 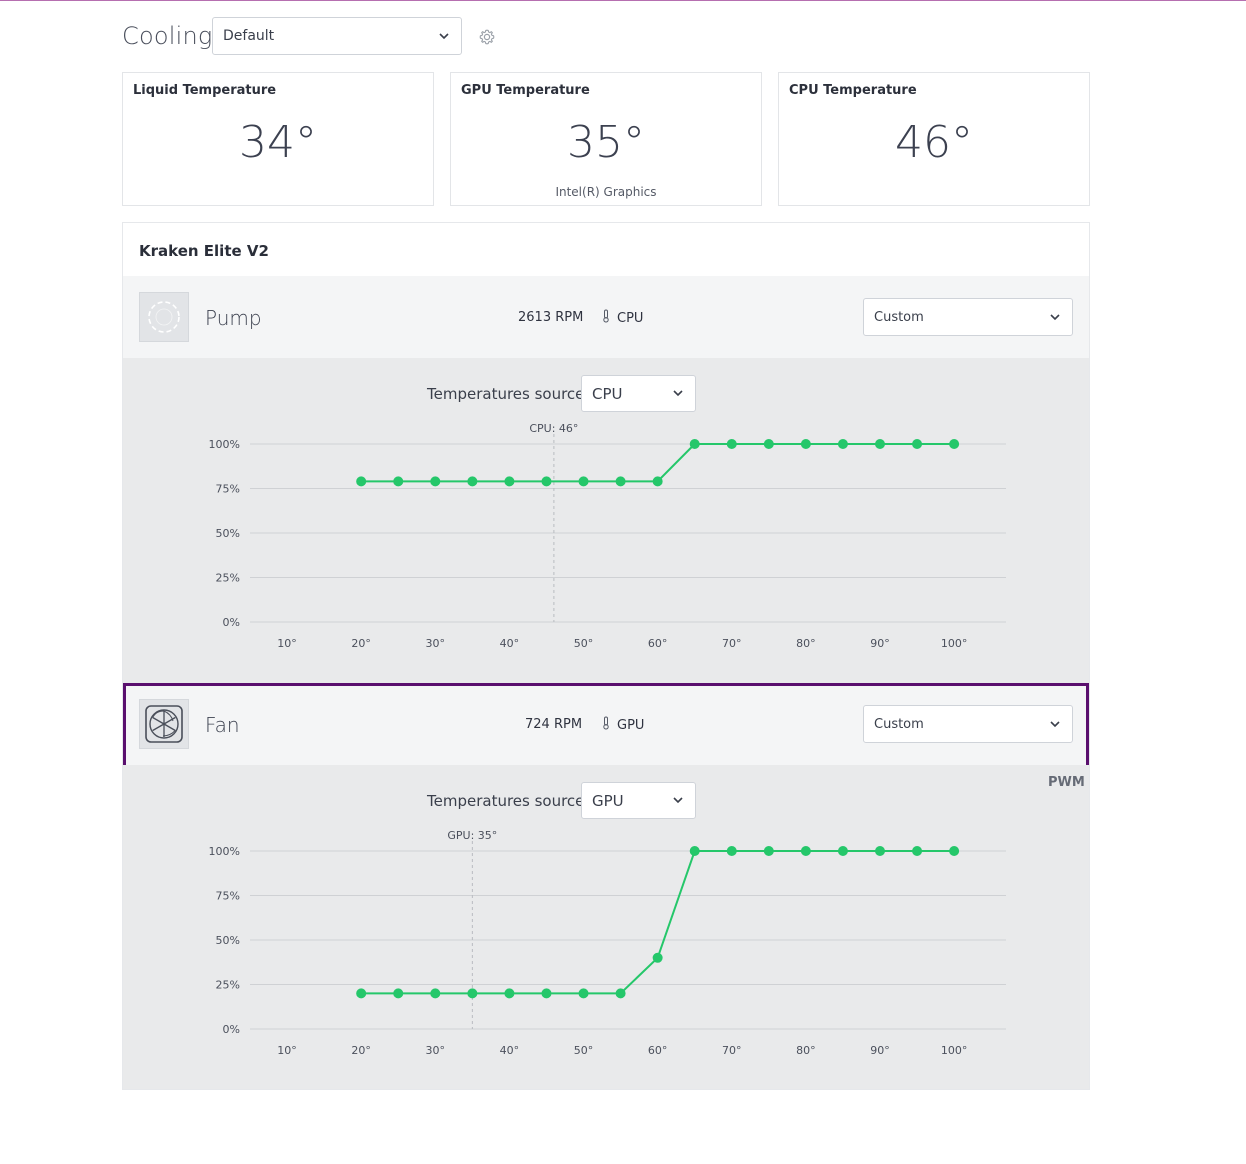 I want to click on y-tick-label: 25%, so click(x=228, y=578).